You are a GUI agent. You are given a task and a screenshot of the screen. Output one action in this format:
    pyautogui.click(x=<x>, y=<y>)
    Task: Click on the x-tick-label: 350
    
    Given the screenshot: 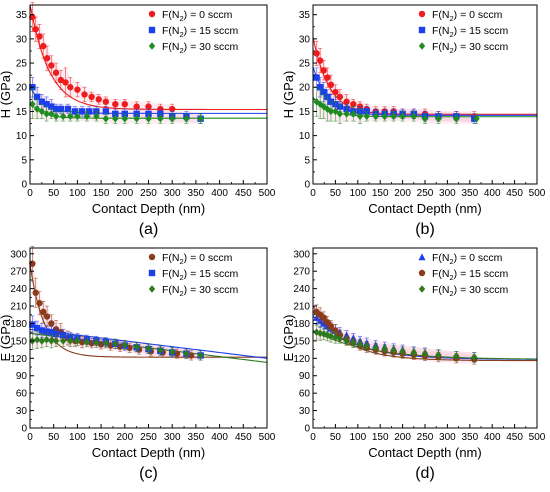 What is the action you would take?
    pyautogui.click(x=196, y=193)
    